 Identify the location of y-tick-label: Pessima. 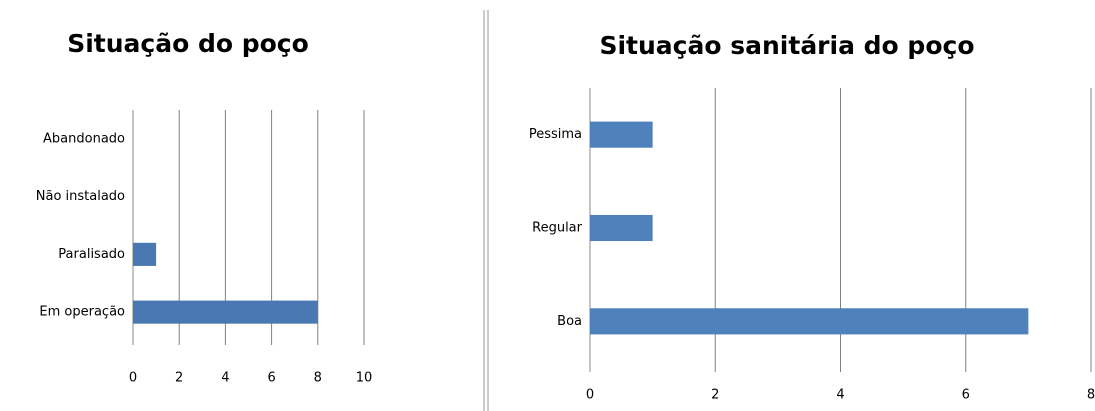
(555, 134).